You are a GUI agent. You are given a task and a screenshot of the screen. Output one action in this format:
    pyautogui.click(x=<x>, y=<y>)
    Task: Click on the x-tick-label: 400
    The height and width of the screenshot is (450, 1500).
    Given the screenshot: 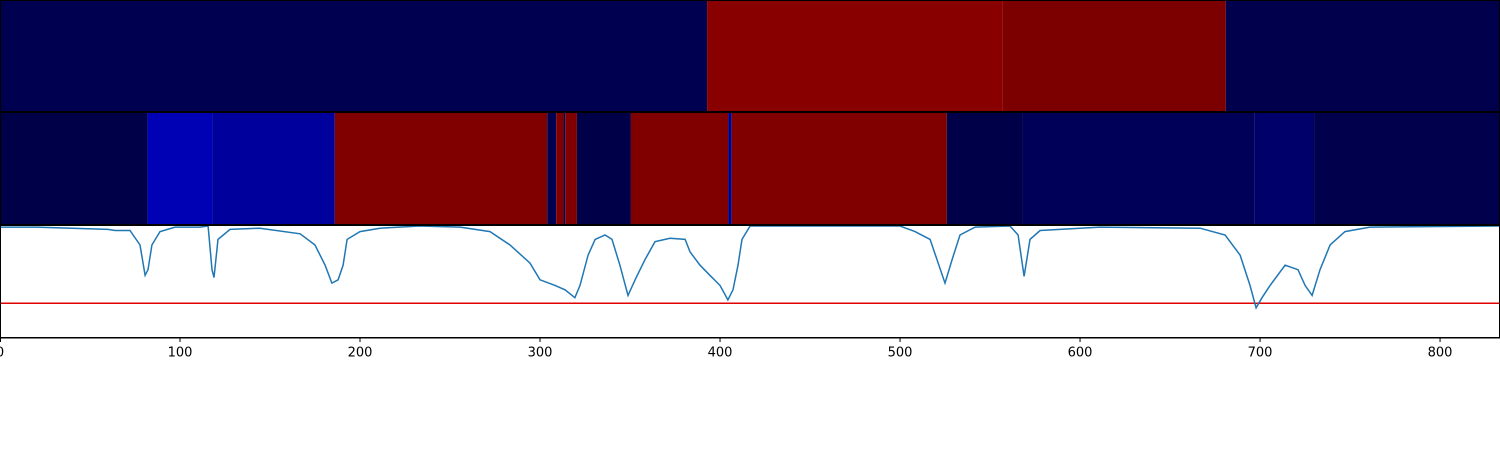 What is the action you would take?
    pyautogui.click(x=720, y=353)
    